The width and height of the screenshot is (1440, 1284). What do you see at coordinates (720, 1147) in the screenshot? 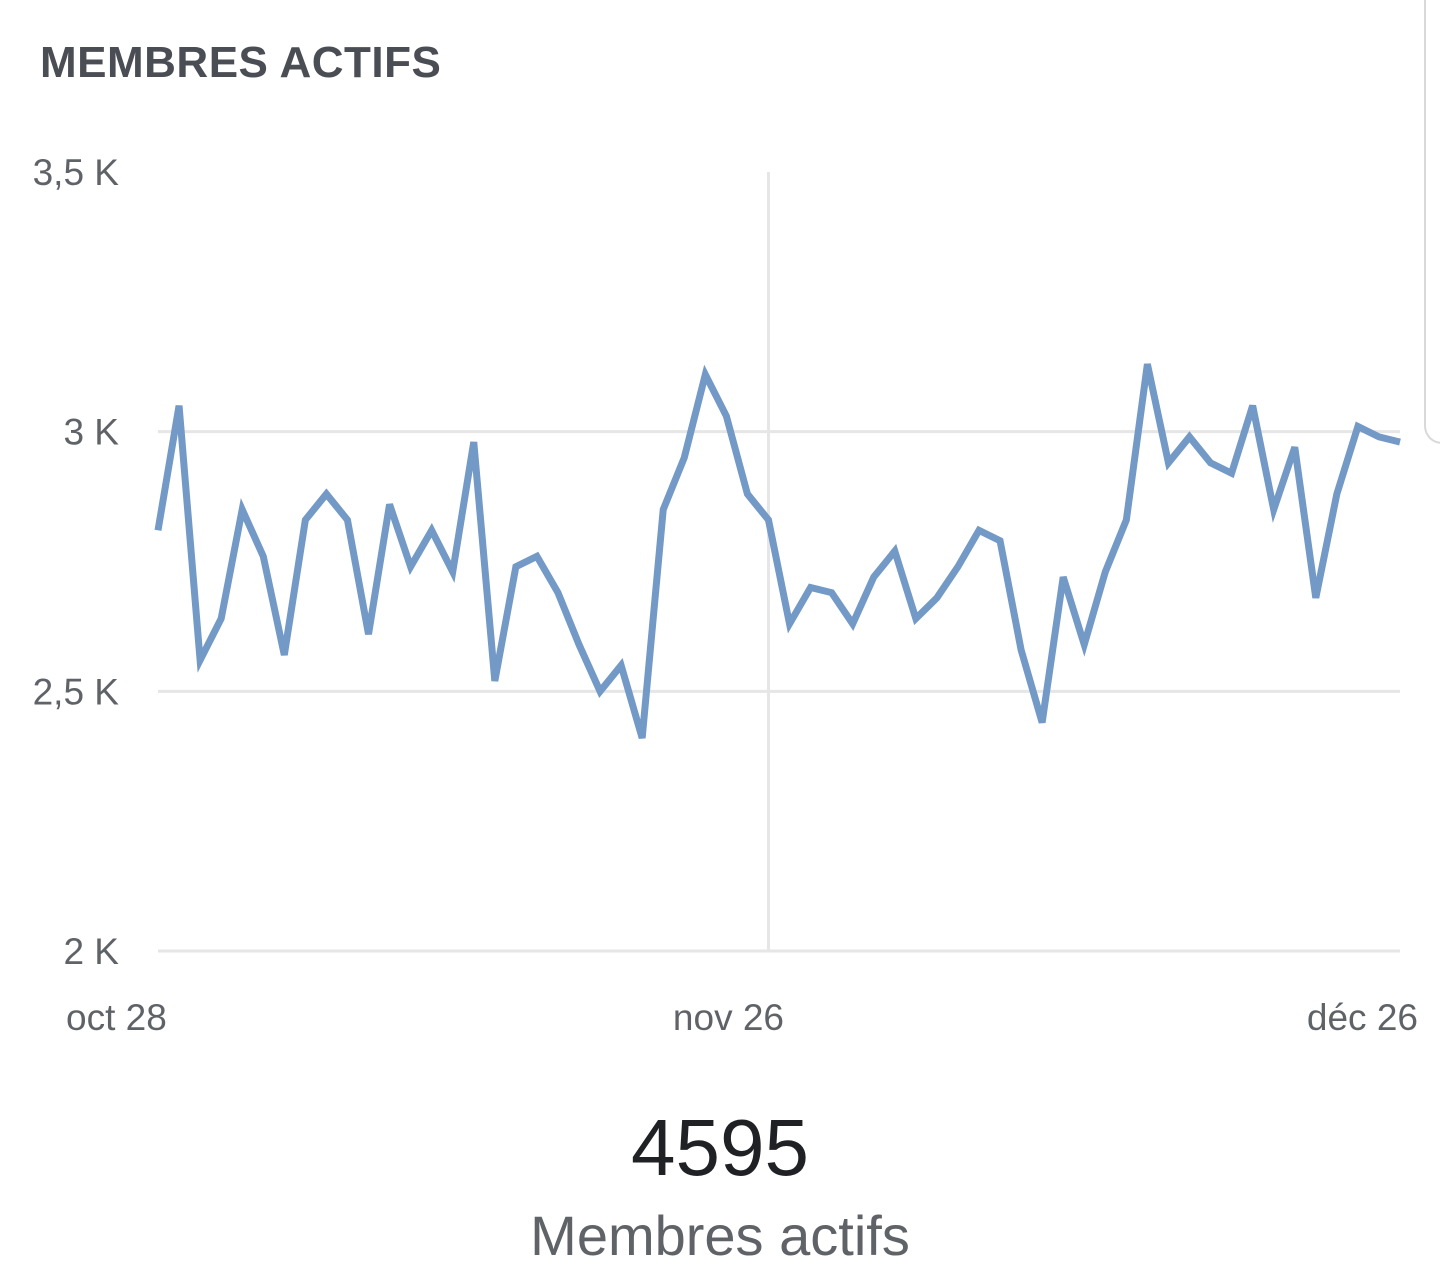
I see `active-members-count: 4595` at bounding box center [720, 1147].